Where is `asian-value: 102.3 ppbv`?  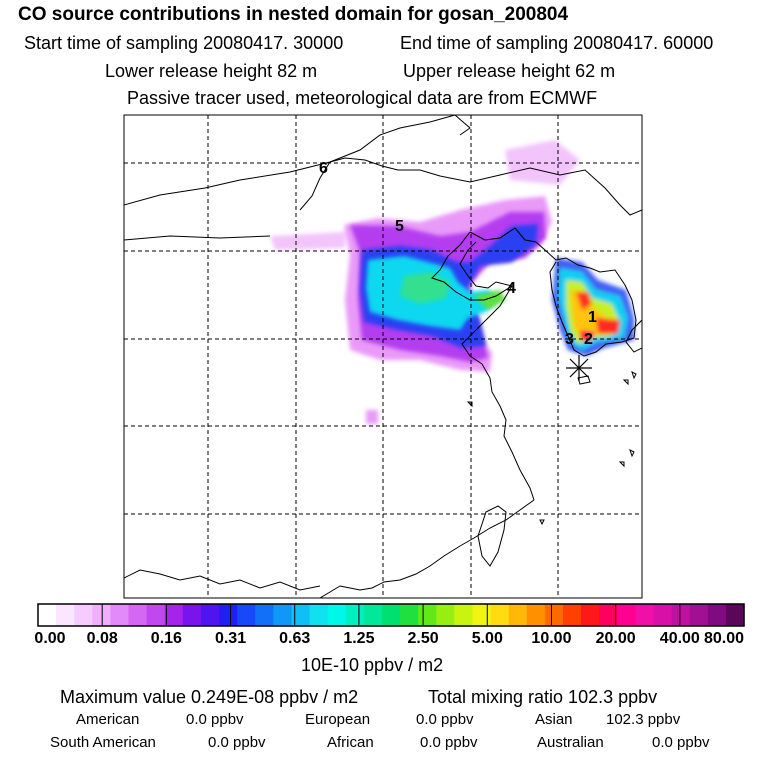 asian-value: 102.3 ppbv is located at coordinates (643, 719).